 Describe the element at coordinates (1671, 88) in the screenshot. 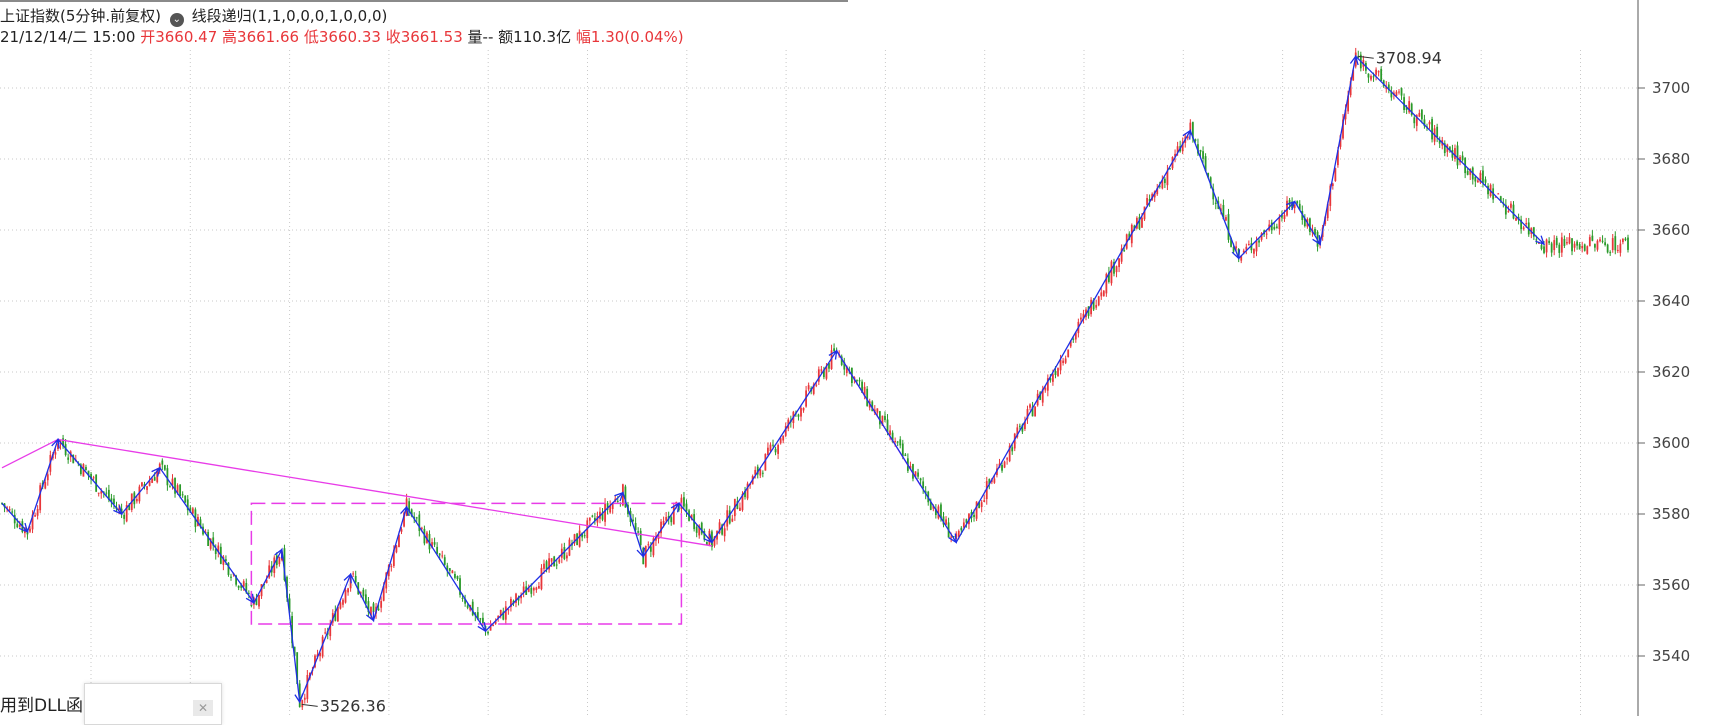

I see `y-tick-label: 3700` at that location.